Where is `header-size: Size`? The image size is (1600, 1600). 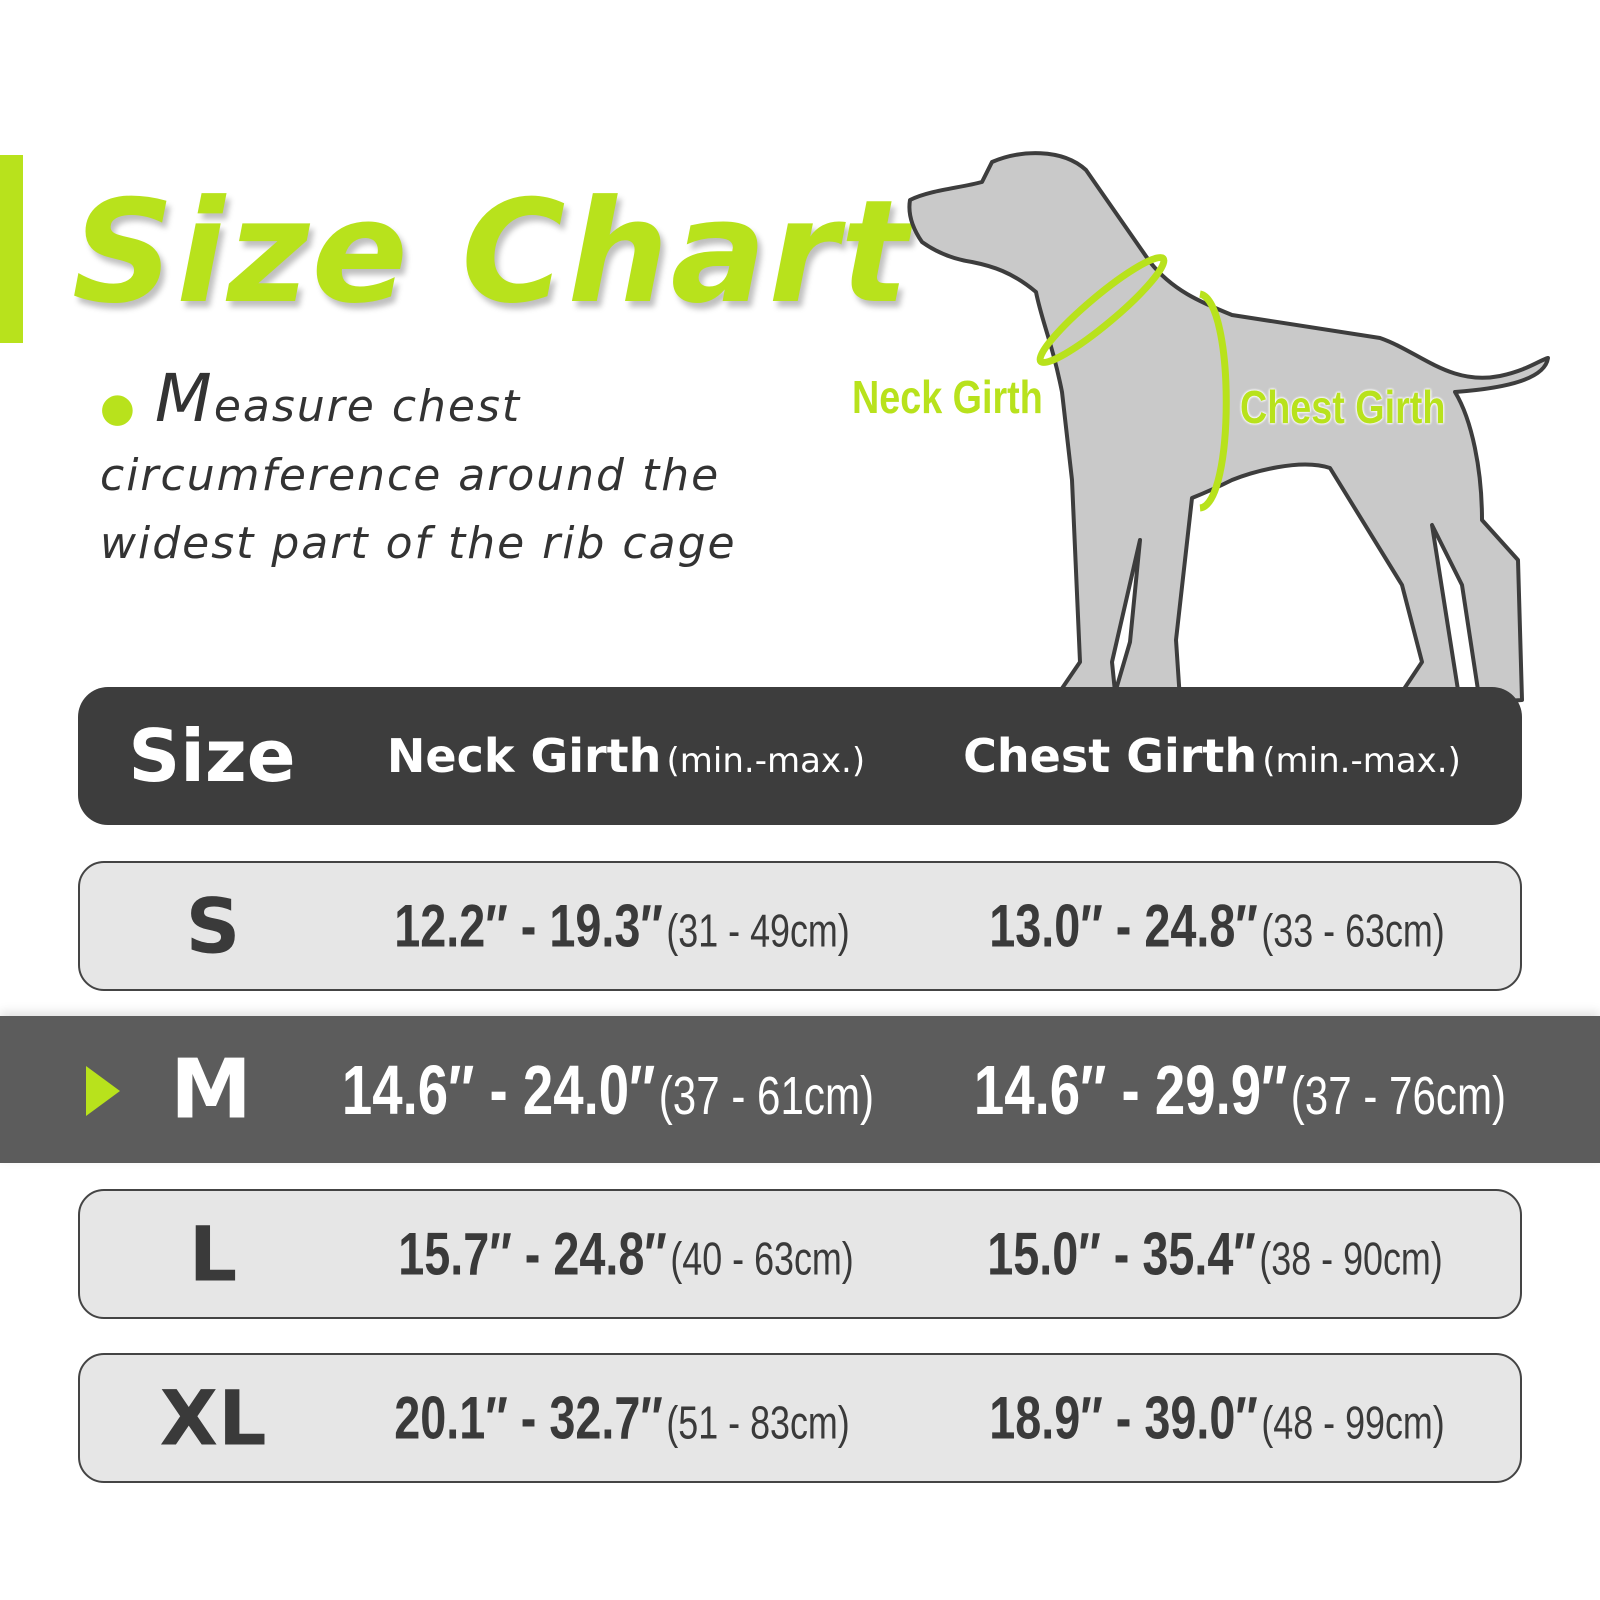 header-size: Size is located at coordinates (212, 756).